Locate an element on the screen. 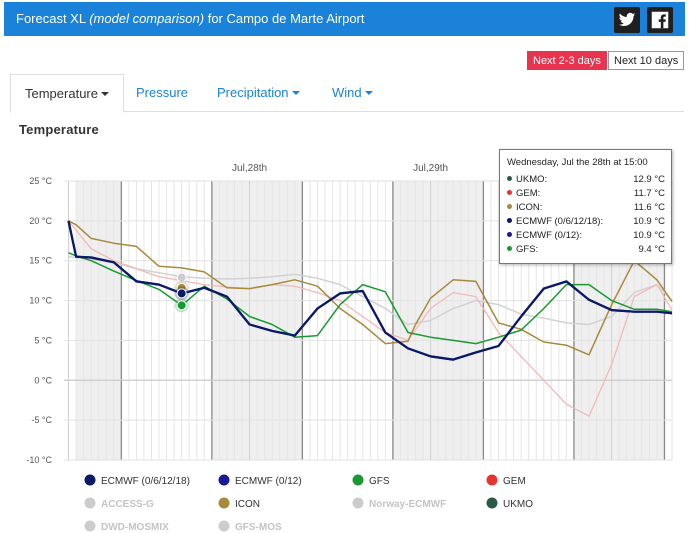 The width and height of the screenshot is (689, 533). facebook-share-button is located at coordinates (660, 20).